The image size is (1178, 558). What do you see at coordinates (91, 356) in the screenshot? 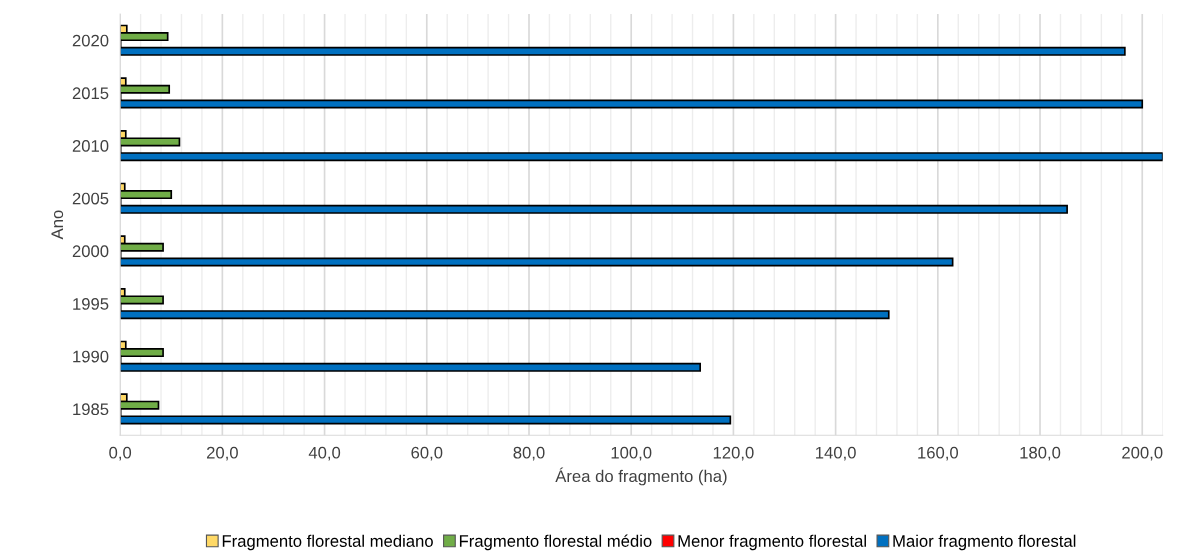
I see `y-tick-label: 1990` at bounding box center [91, 356].